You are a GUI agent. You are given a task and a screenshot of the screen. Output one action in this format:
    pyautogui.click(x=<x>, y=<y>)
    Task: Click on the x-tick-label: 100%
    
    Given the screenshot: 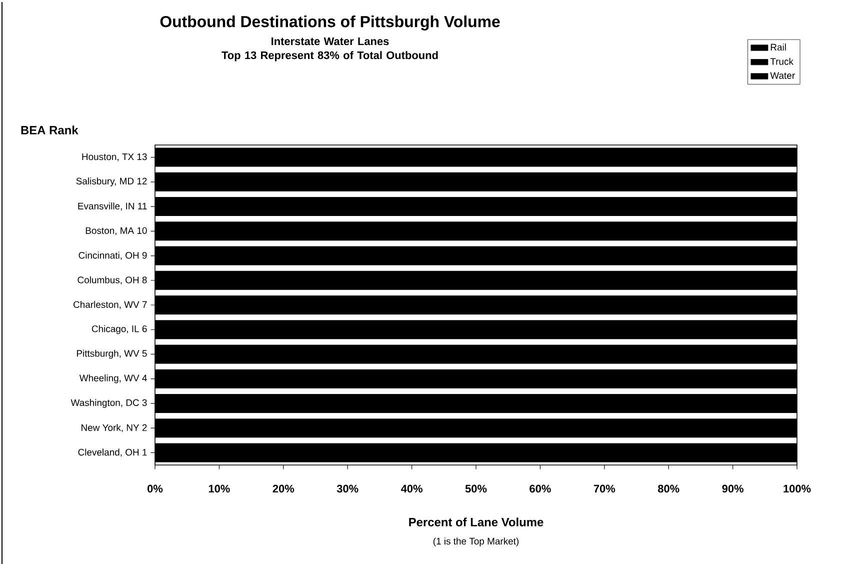 What is the action you would take?
    pyautogui.click(x=797, y=488)
    